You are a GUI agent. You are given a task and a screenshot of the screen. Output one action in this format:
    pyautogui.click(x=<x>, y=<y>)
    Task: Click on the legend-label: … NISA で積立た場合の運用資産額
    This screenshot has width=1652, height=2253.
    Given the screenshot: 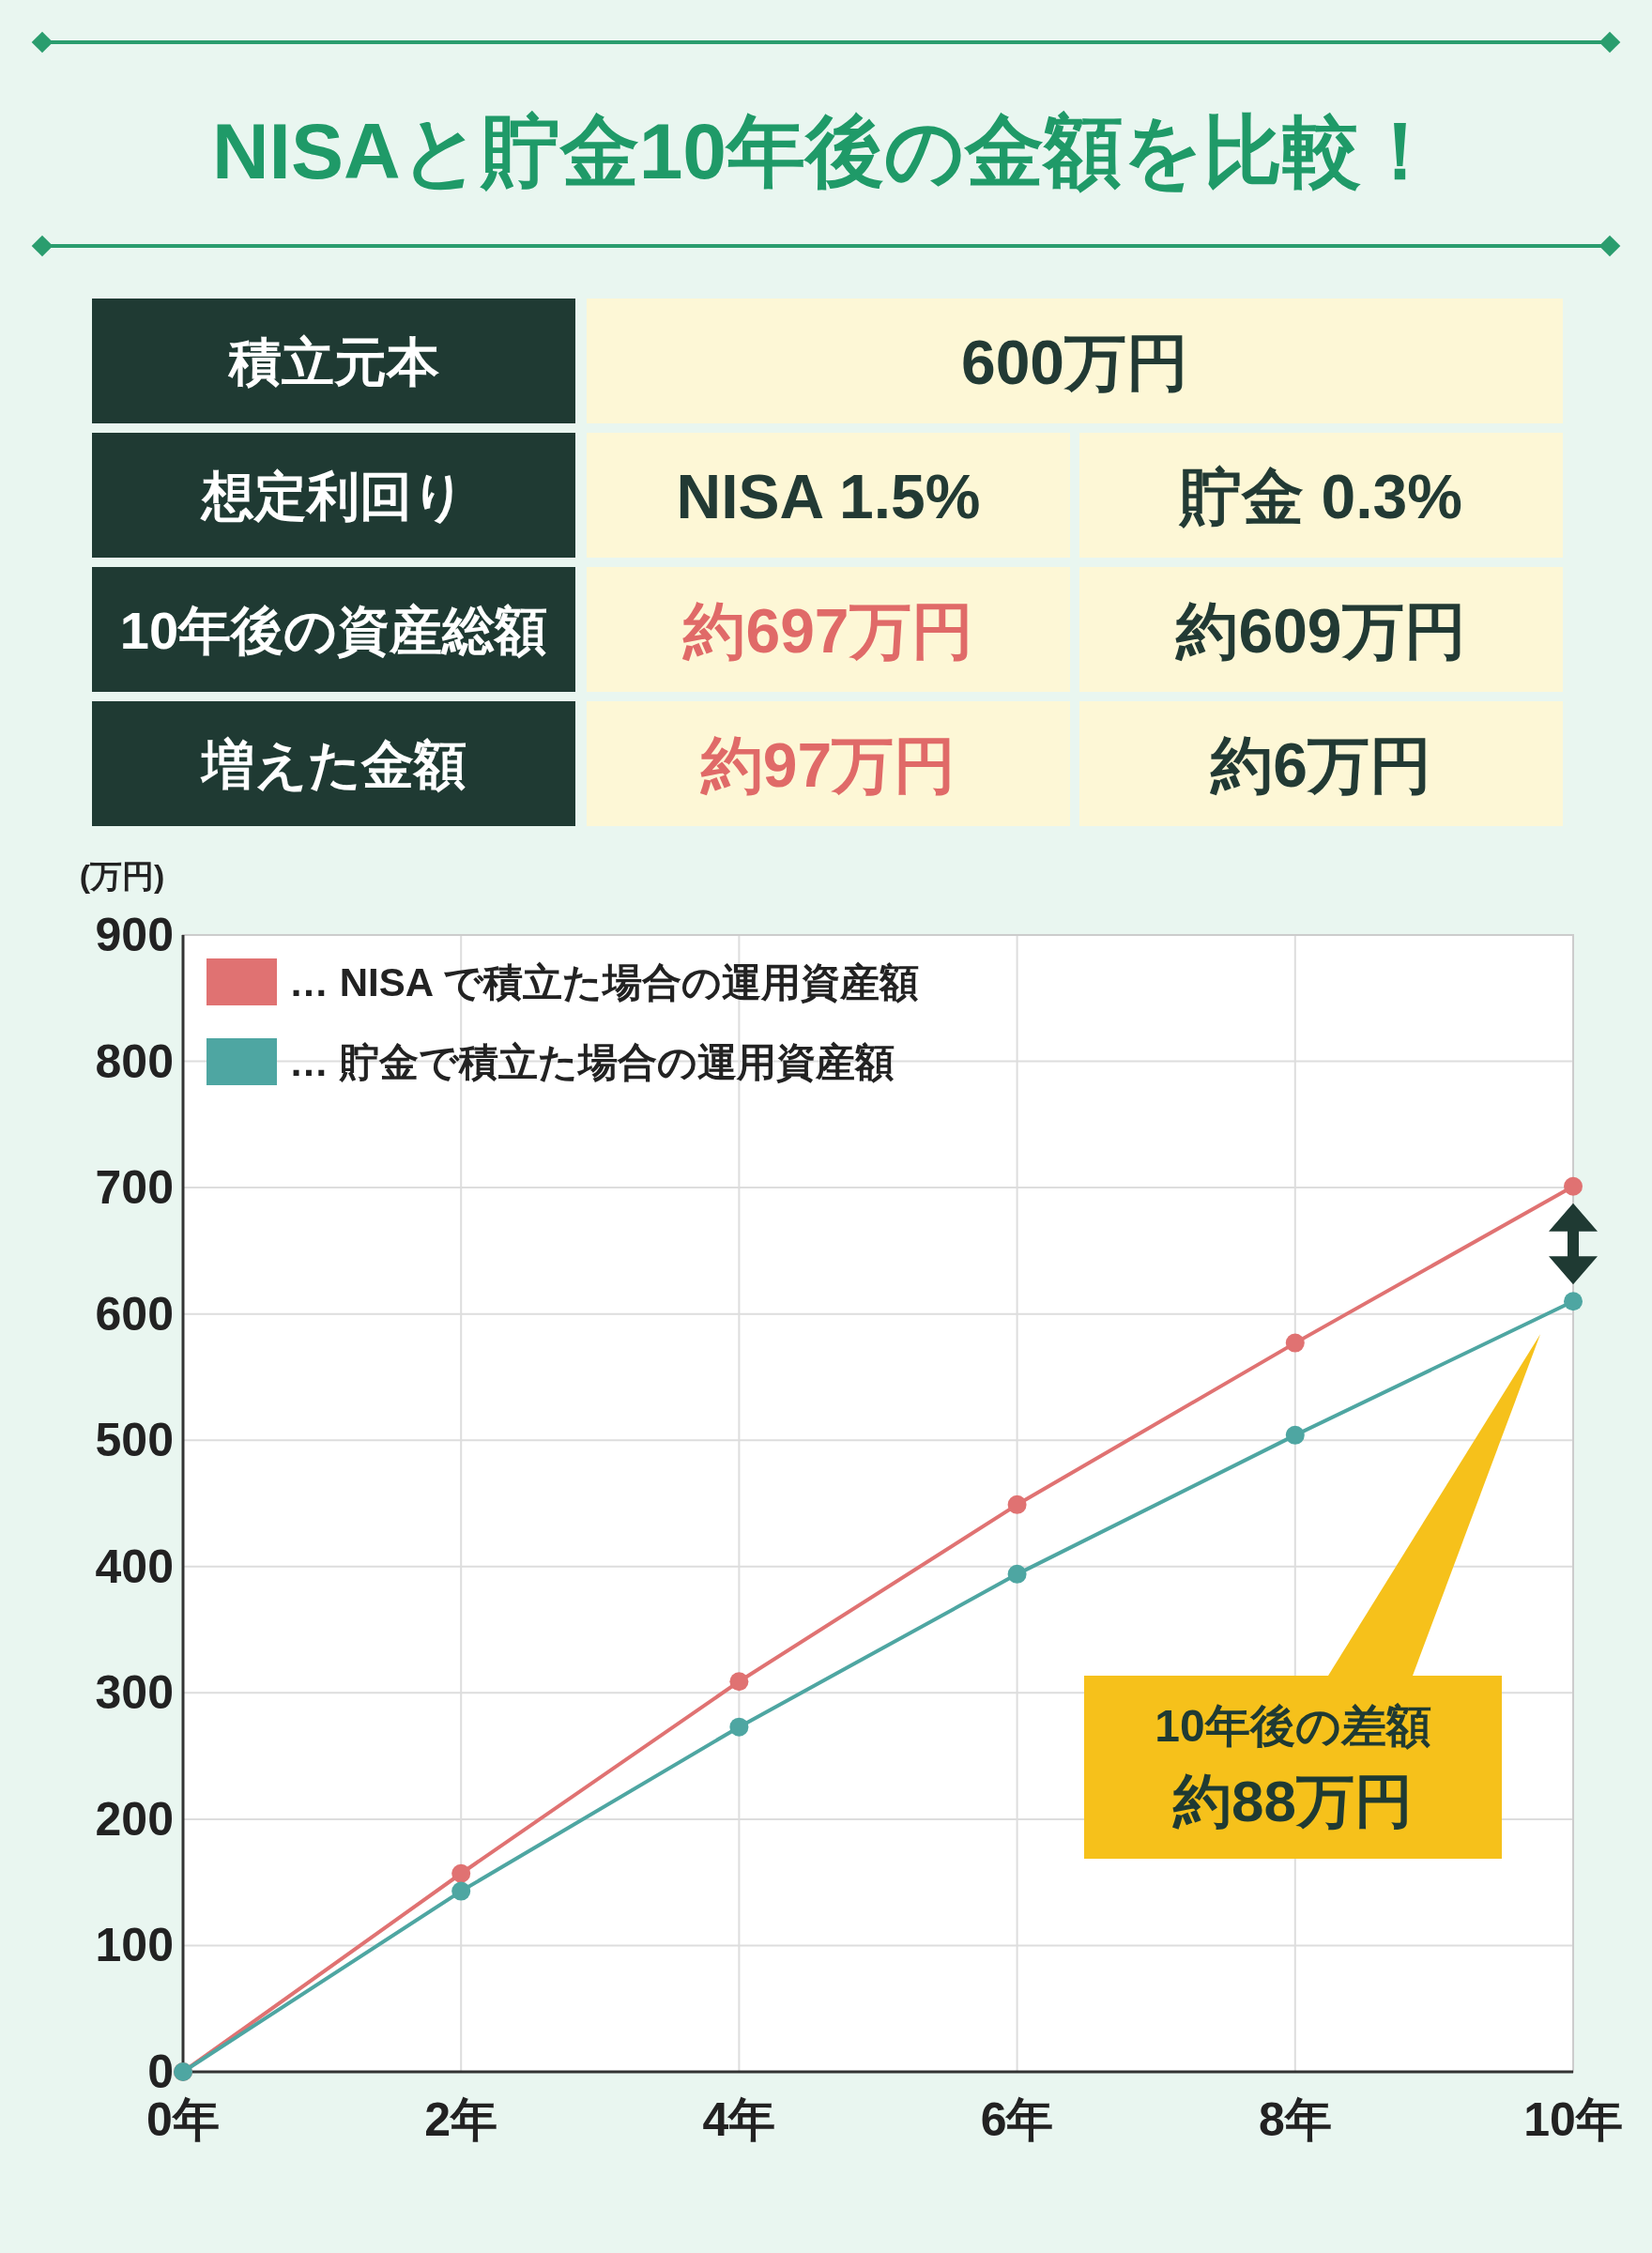 What is the action you would take?
    pyautogui.click(x=604, y=982)
    